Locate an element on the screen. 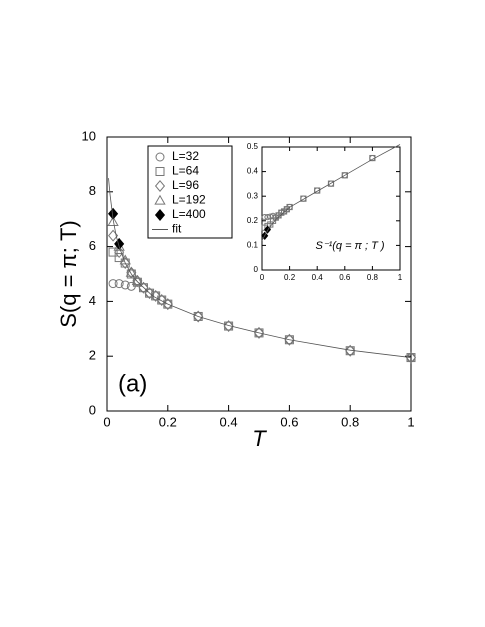 Image resolution: width=485 pixels, height=627 pixels. legend-label: L=64 is located at coordinates (185, 171).